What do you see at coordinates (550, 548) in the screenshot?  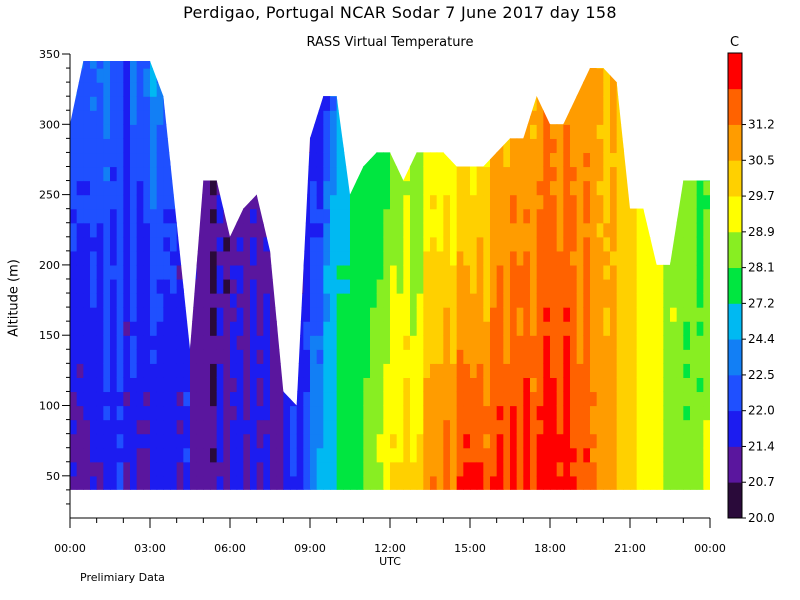 I see `x-tick-label: 18:00` at bounding box center [550, 548].